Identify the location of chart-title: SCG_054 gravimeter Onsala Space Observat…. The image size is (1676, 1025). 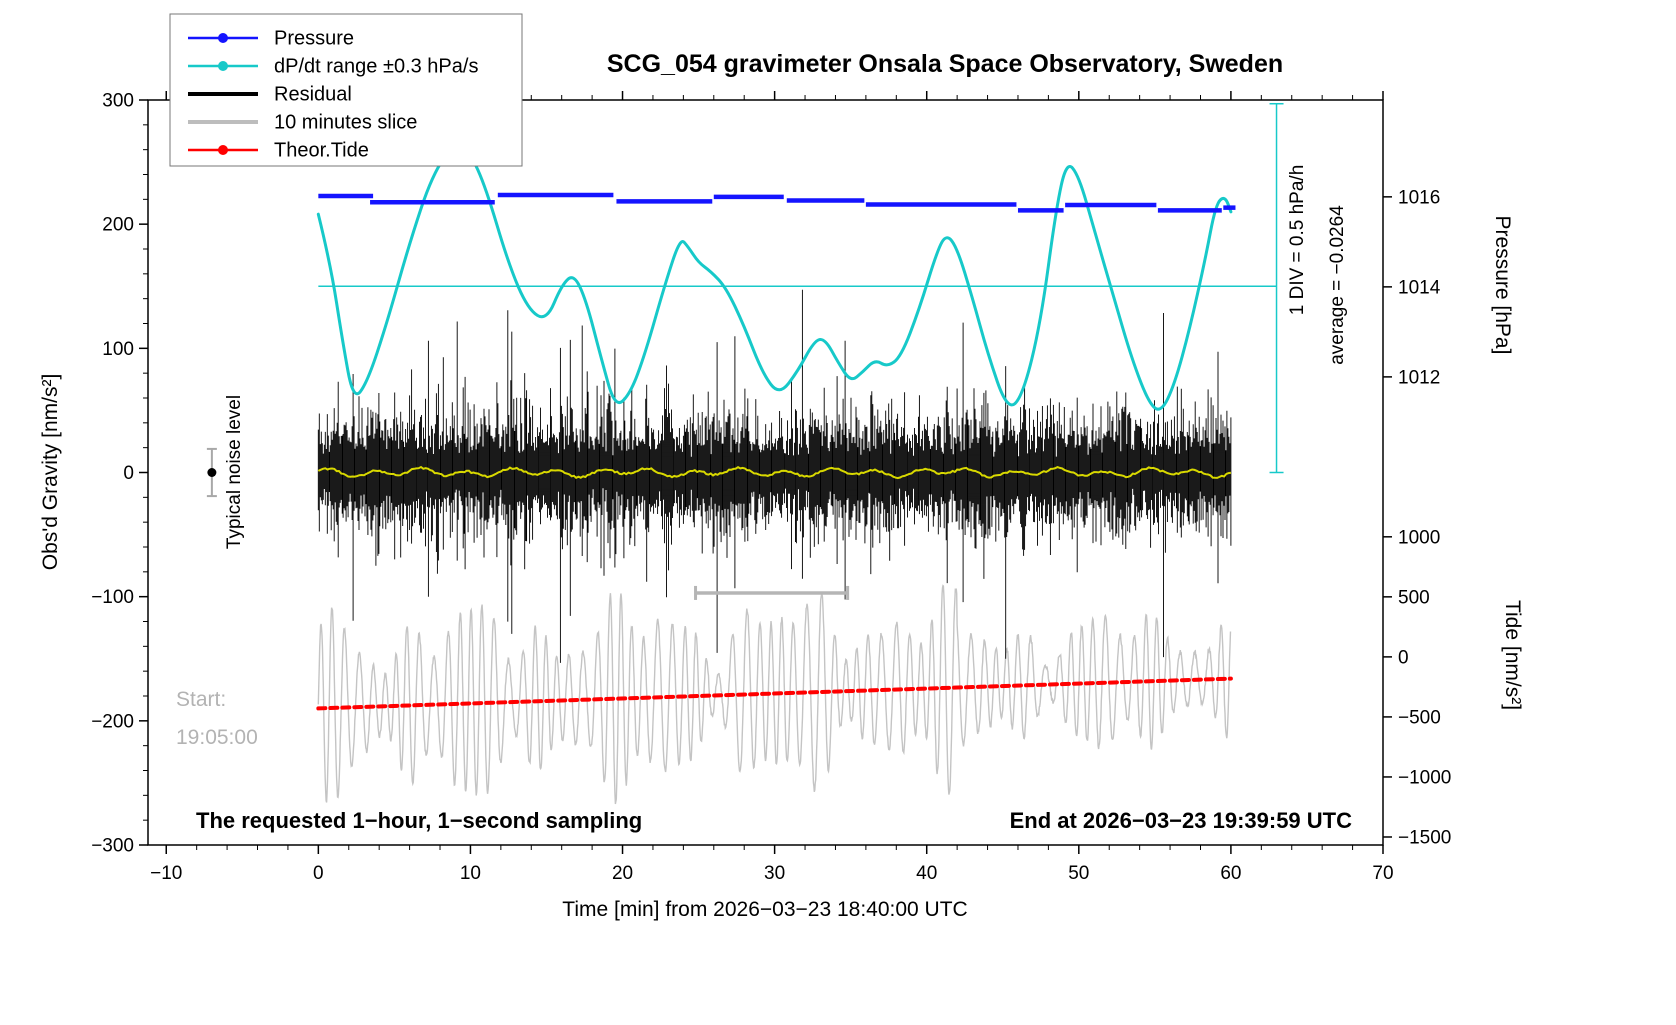
(945, 64).